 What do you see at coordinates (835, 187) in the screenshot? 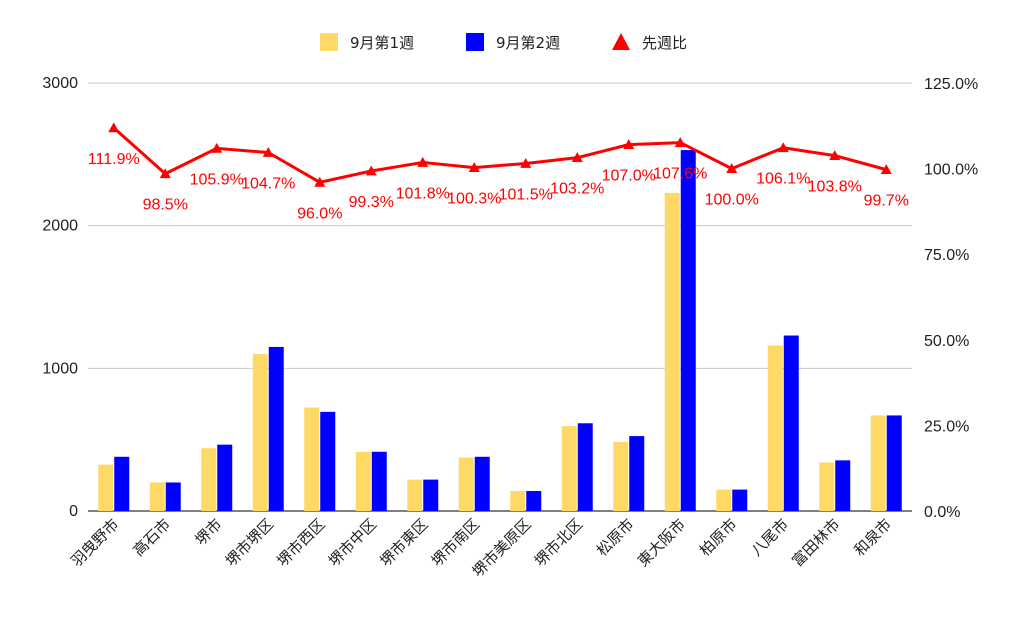
I see `ratio-data-label: 103.8%` at bounding box center [835, 187].